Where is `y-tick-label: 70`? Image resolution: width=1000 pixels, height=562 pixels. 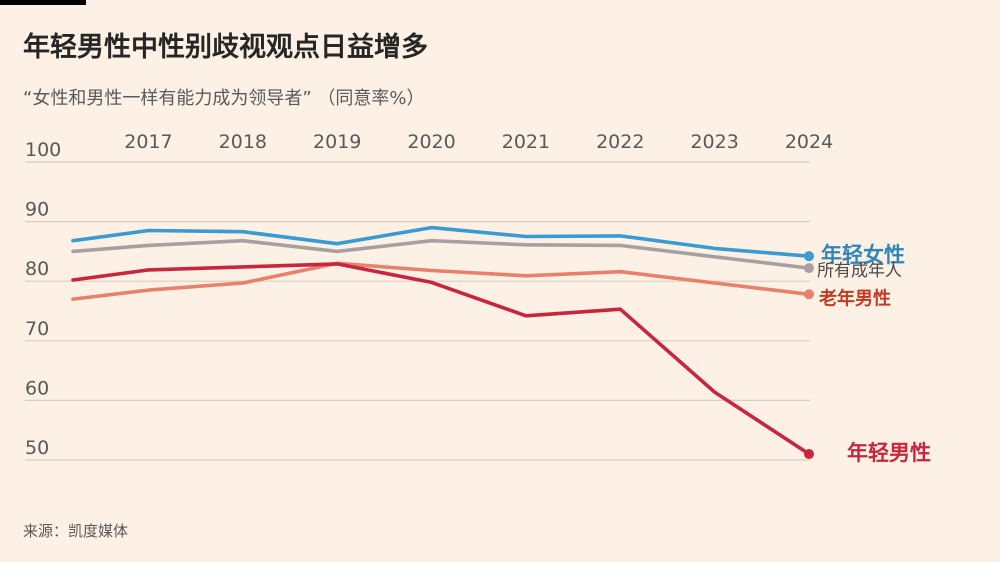 y-tick-label: 70 is located at coordinates (37, 329).